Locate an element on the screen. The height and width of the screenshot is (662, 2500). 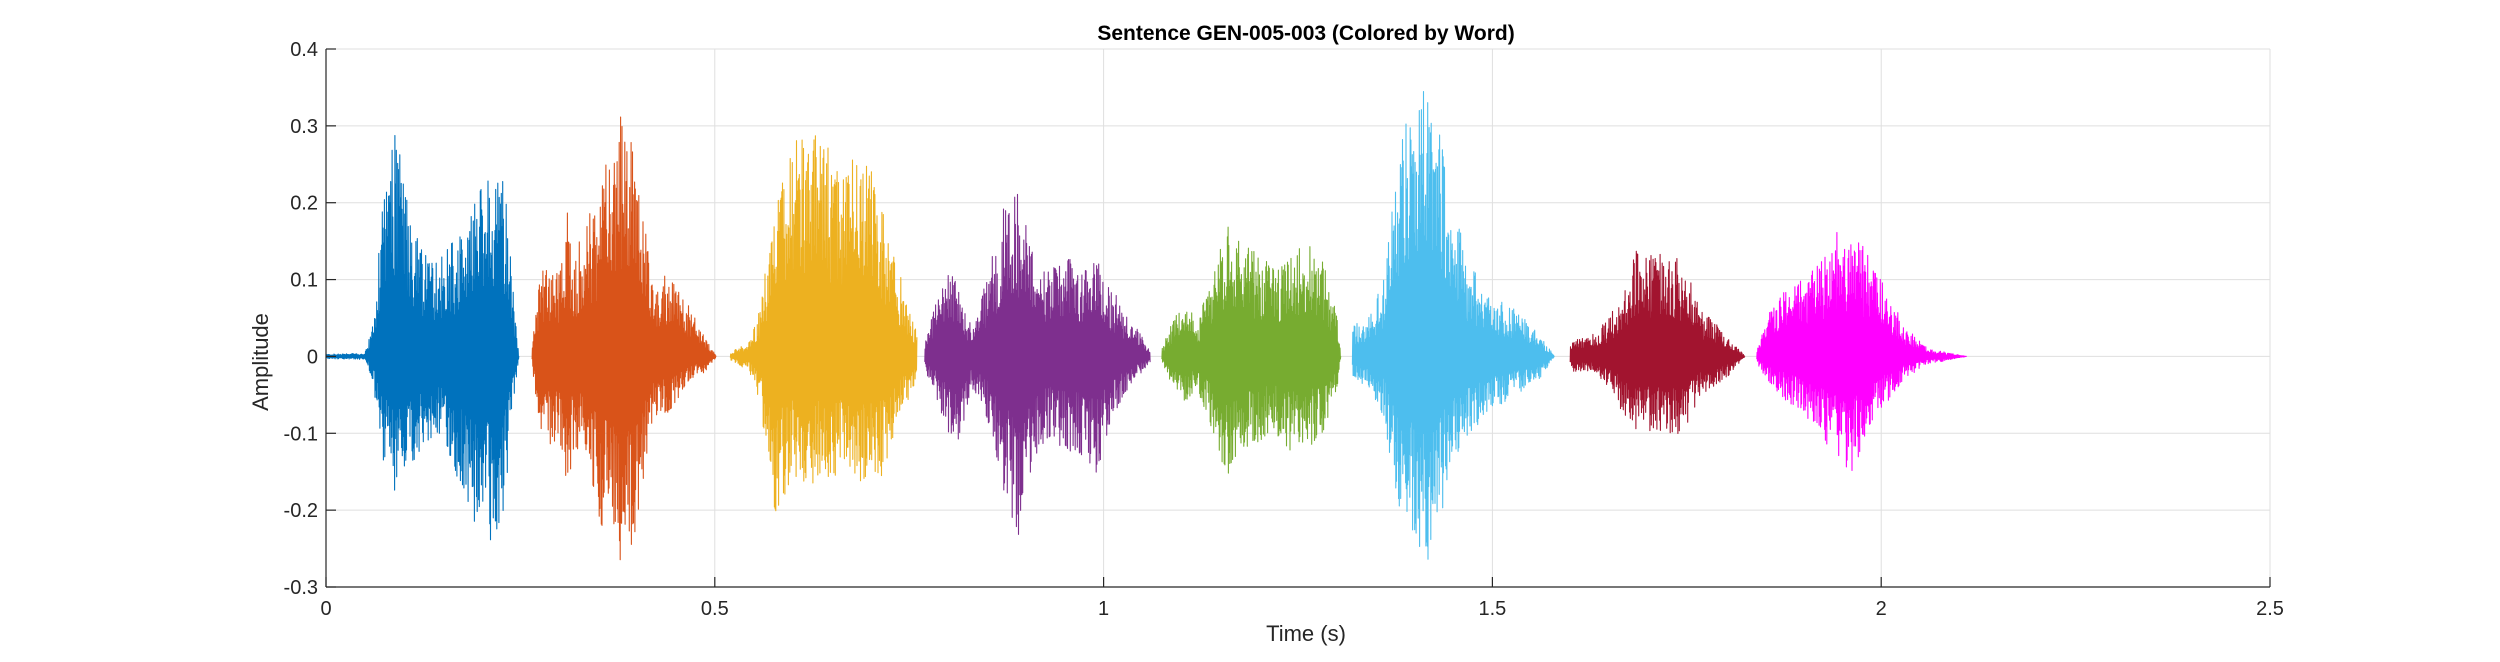
y-tick-label: -0.2 is located at coordinates (301, 511).